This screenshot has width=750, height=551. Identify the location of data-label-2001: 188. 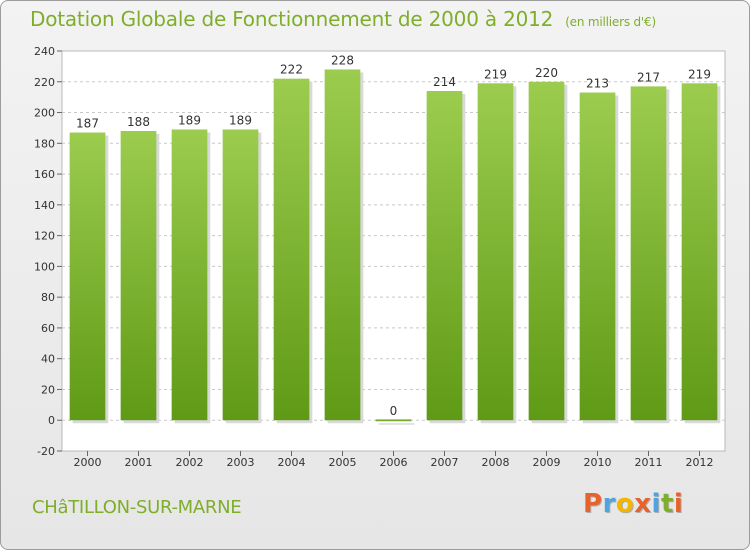
(138, 122).